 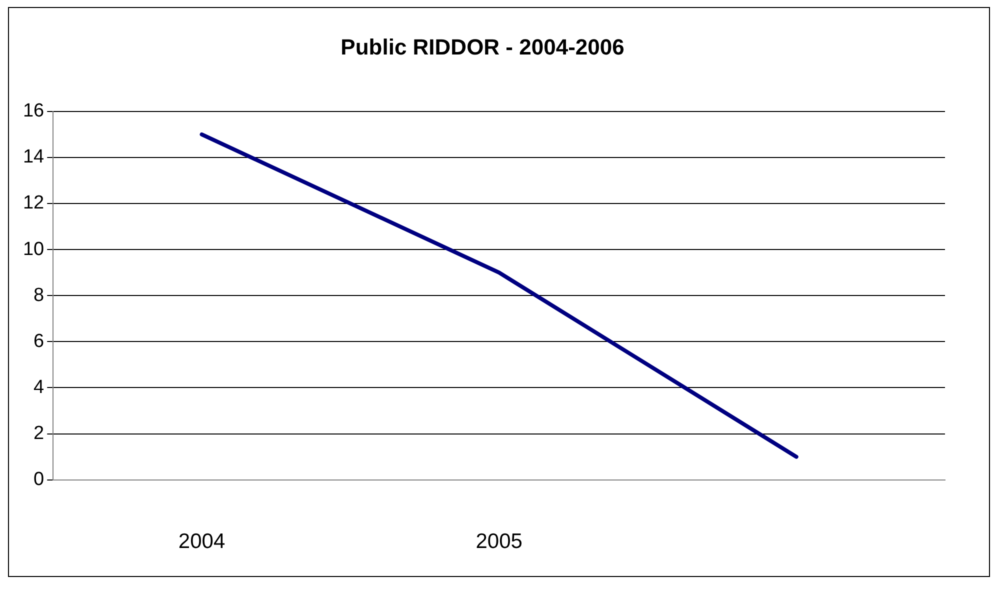 I want to click on y-tick-label: 12, so click(x=33, y=203).